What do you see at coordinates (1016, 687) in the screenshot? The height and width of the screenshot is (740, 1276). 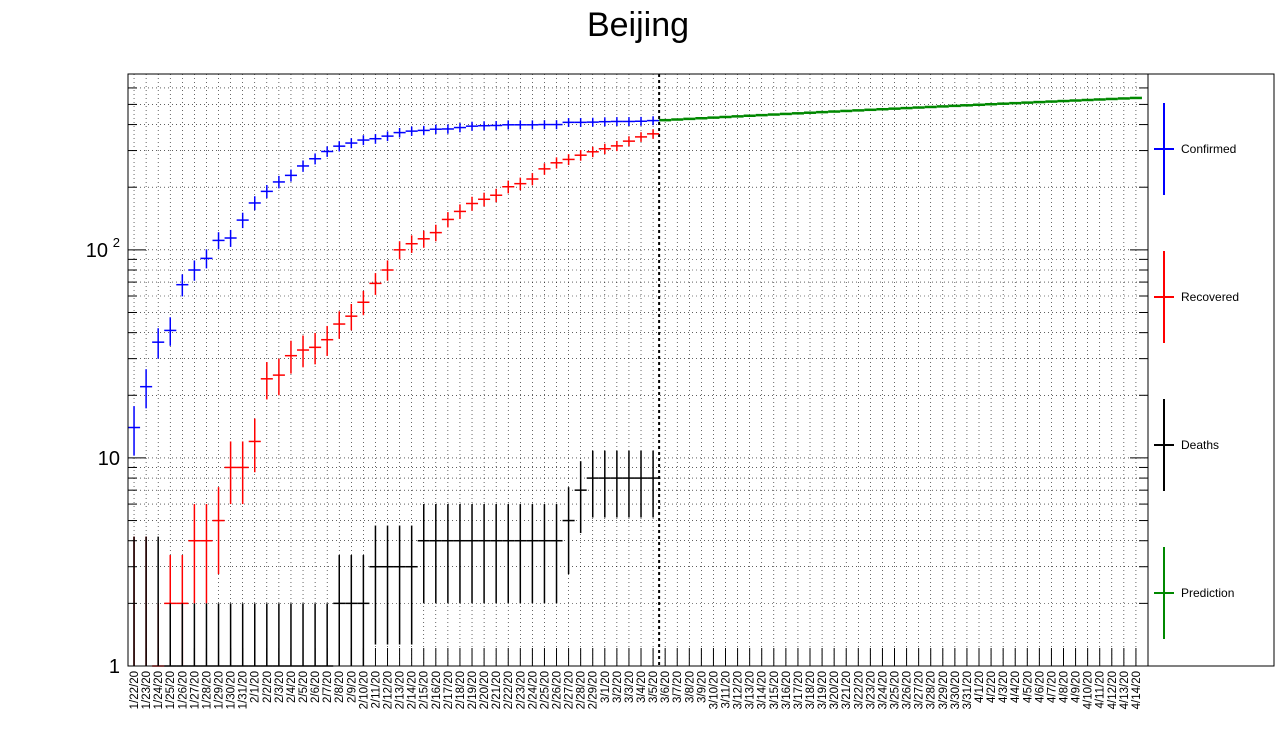 I see `x-tick-label: 4/4/20` at bounding box center [1016, 687].